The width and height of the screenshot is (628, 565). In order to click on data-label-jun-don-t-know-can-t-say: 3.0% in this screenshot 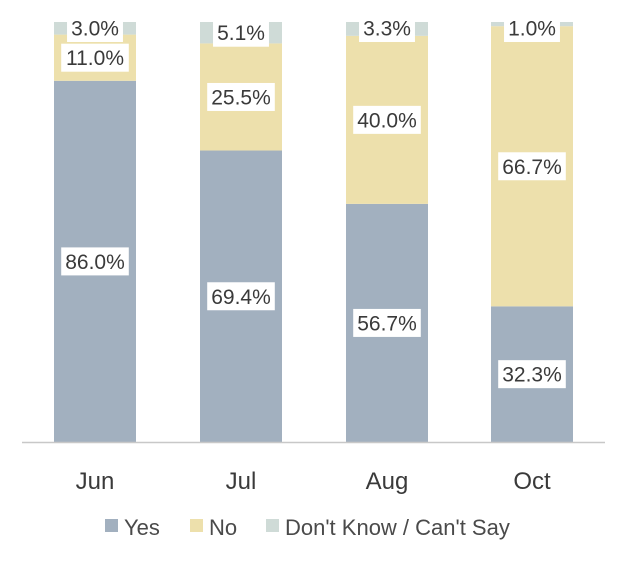, I will do `click(95, 29)`.